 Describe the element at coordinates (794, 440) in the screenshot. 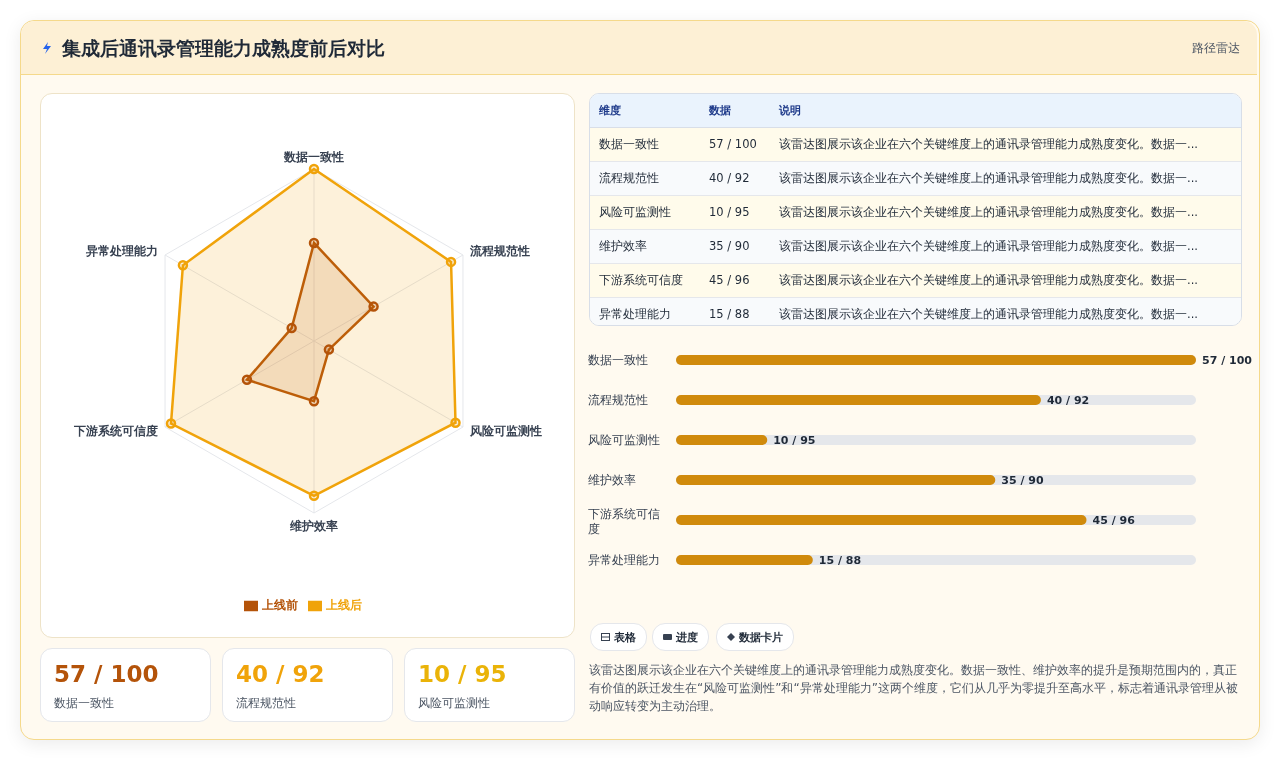

I see `data-label: 10 / 95` at that location.